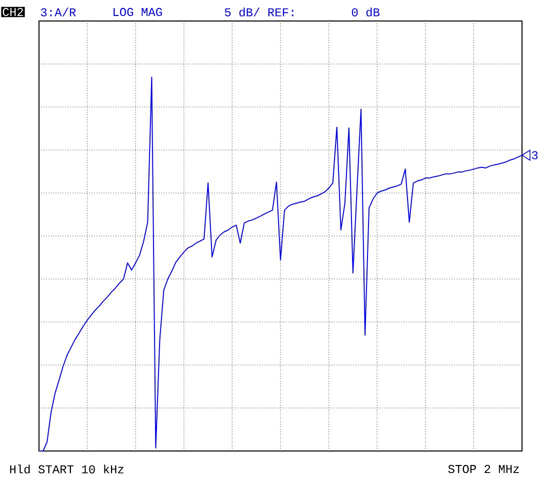  What do you see at coordinates (58, 12) in the screenshot?
I see `text: 3:A/R` at bounding box center [58, 12].